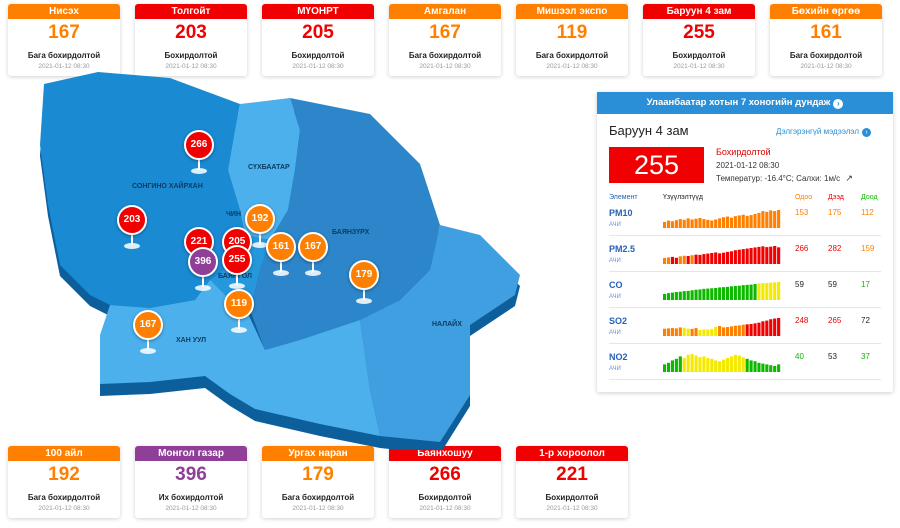  What do you see at coordinates (191, 474) in the screenshot?
I see `aqi-value: 396` at bounding box center [191, 474].